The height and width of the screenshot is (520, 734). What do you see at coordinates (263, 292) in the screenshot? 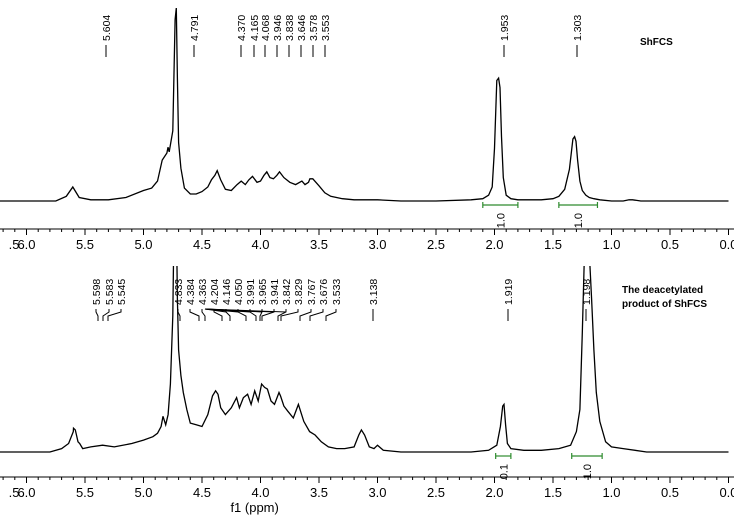
I see `peak-shift-label: 3.965` at bounding box center [263, 292].